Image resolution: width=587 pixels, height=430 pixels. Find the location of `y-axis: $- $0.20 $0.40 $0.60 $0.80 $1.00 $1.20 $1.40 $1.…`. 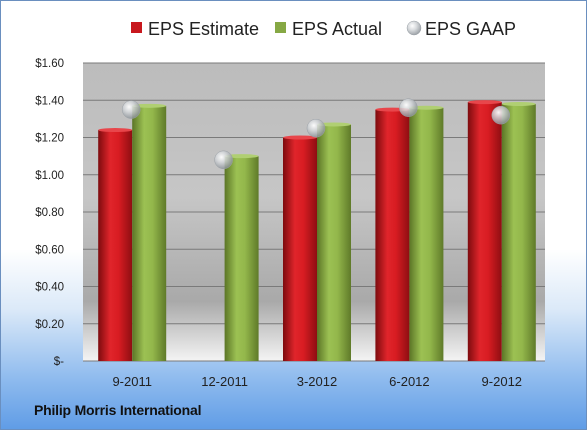

y-axis: $- $0.20 $0.40 $0.60 $0.80 $1.00 $1.20 $1.40 $1.… is located at coordinates (49, 213).